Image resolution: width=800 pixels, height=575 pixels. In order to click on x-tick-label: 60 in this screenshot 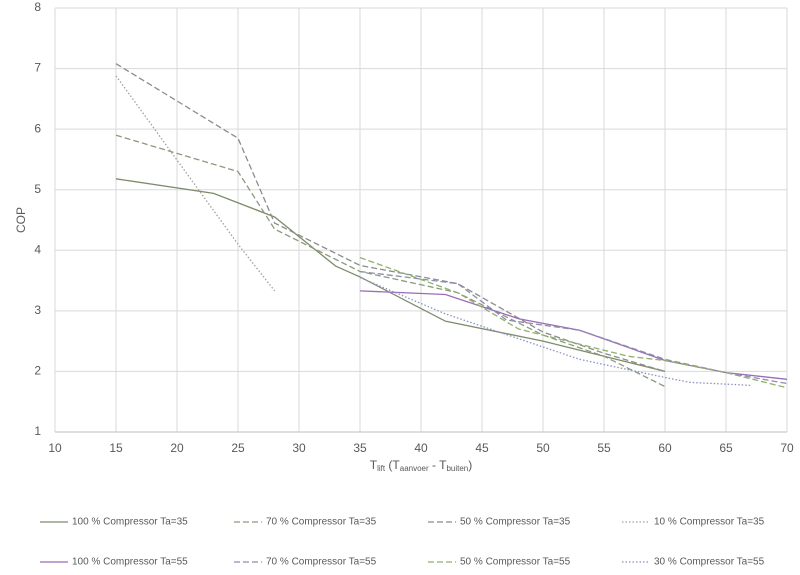, I will do `click(665, 448)`.